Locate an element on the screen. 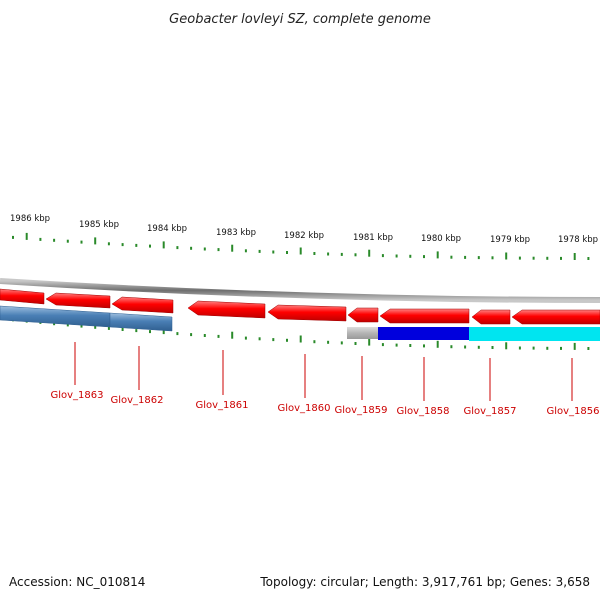 Image resolution: width=600 pixels, height=600 pixels. kbp-label-1983: 1983 kbp is located at coordinates (236, 233).